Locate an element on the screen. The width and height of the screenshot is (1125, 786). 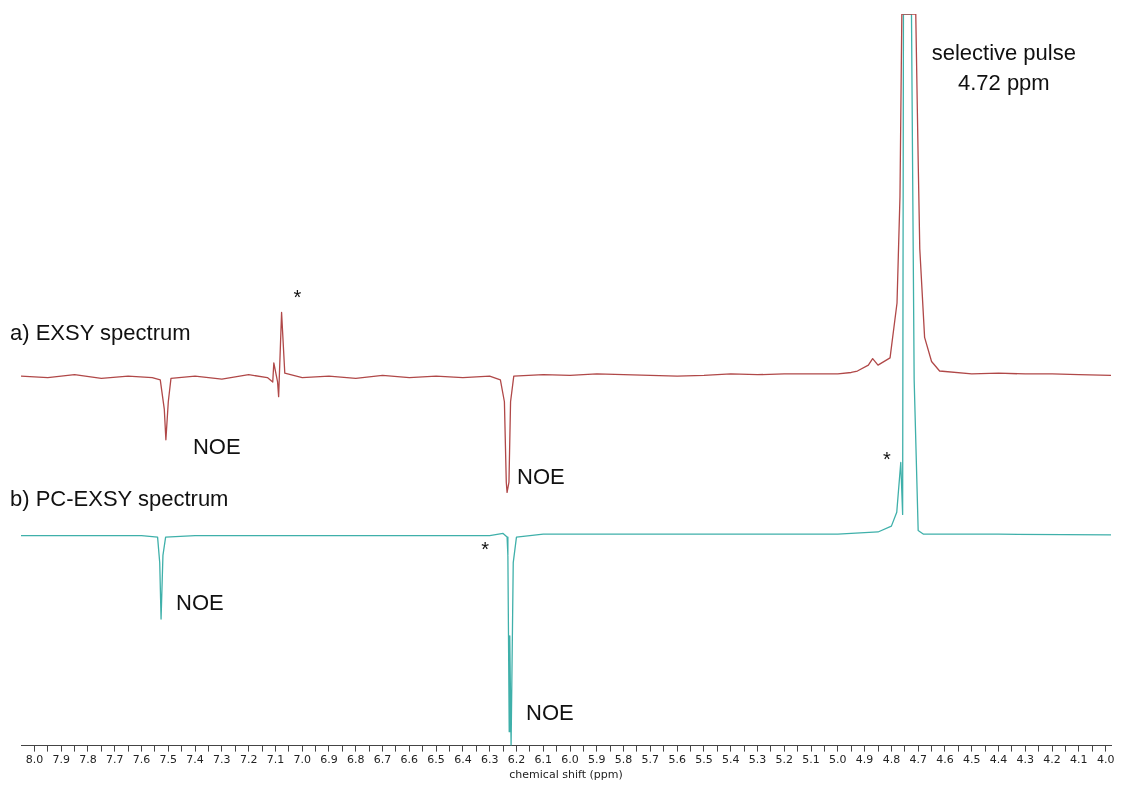
x-tick-label: 4.6 is located at coordinates (945, 760).